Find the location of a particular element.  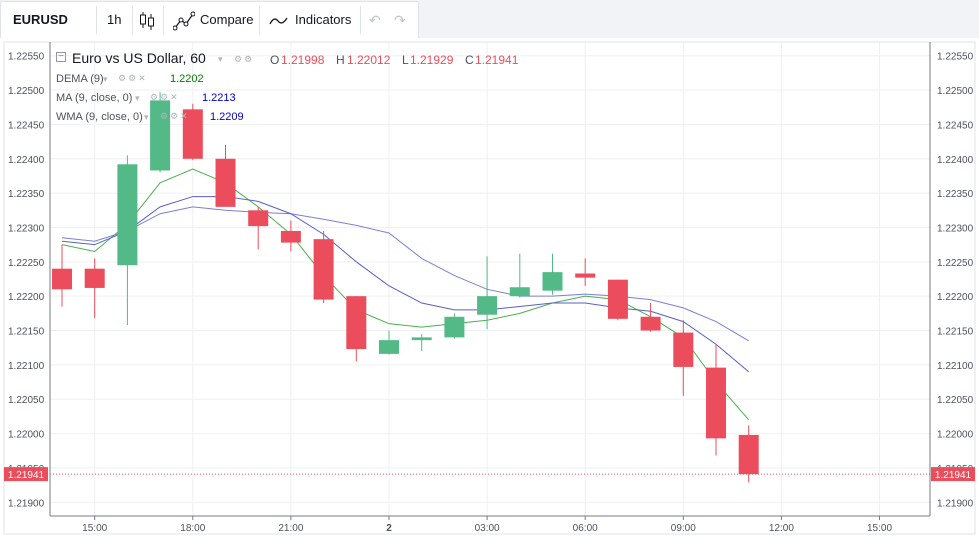

x-tick-label: 06:00 is located at coordinates (585, 528).